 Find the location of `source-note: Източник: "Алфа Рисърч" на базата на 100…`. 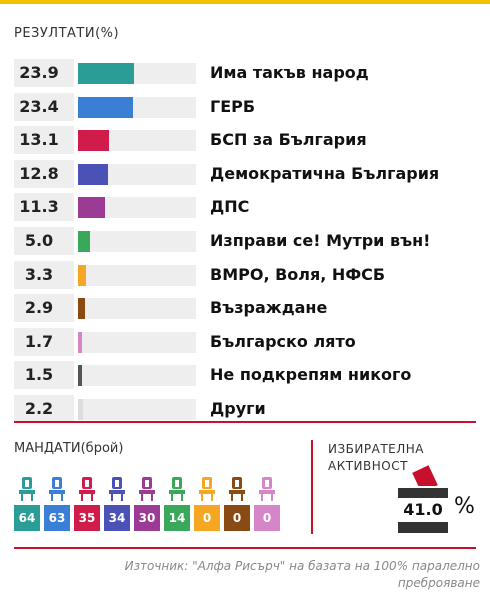

source-note: Източник: "Алфа Рисърч" на базата на 100… is located at coordinates (302, 574).